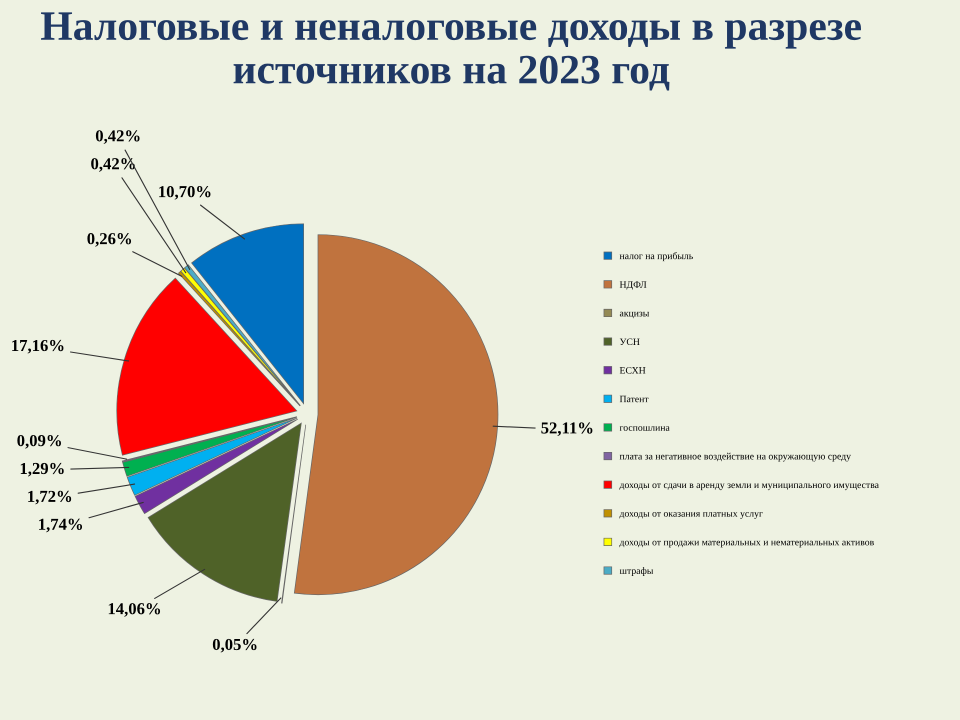 This screenshot has height=720, width=960. I want to click on data-label: 0,05%, so click(234, 645).